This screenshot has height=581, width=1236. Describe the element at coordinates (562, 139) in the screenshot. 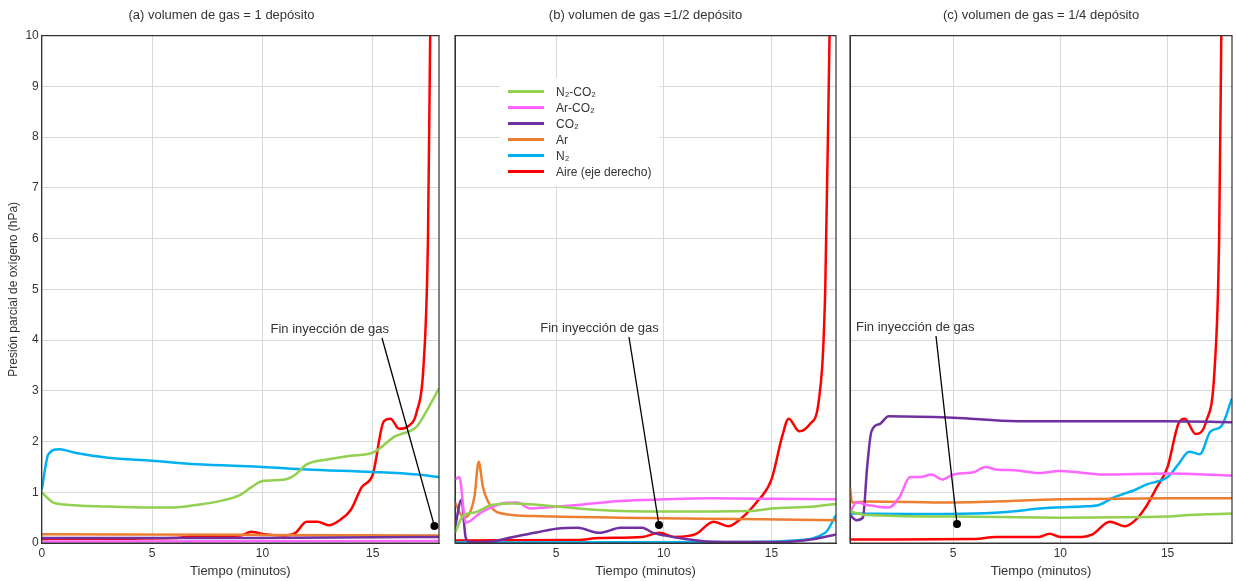

I see `legend-label: Ar` at that location.